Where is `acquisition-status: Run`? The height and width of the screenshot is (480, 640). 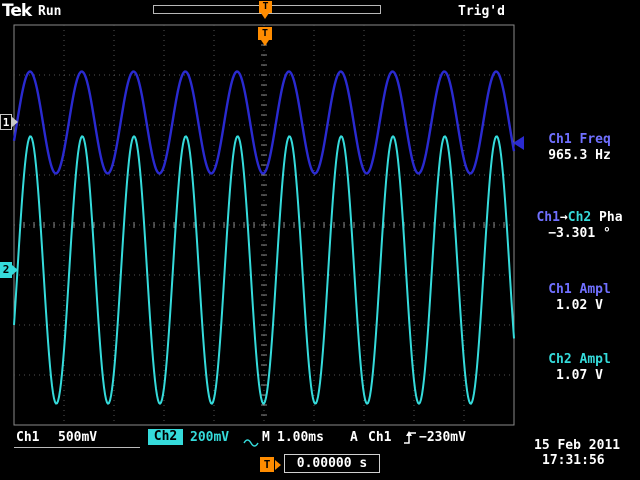 acquisition-status: Run is located at coordinates (50, 11).